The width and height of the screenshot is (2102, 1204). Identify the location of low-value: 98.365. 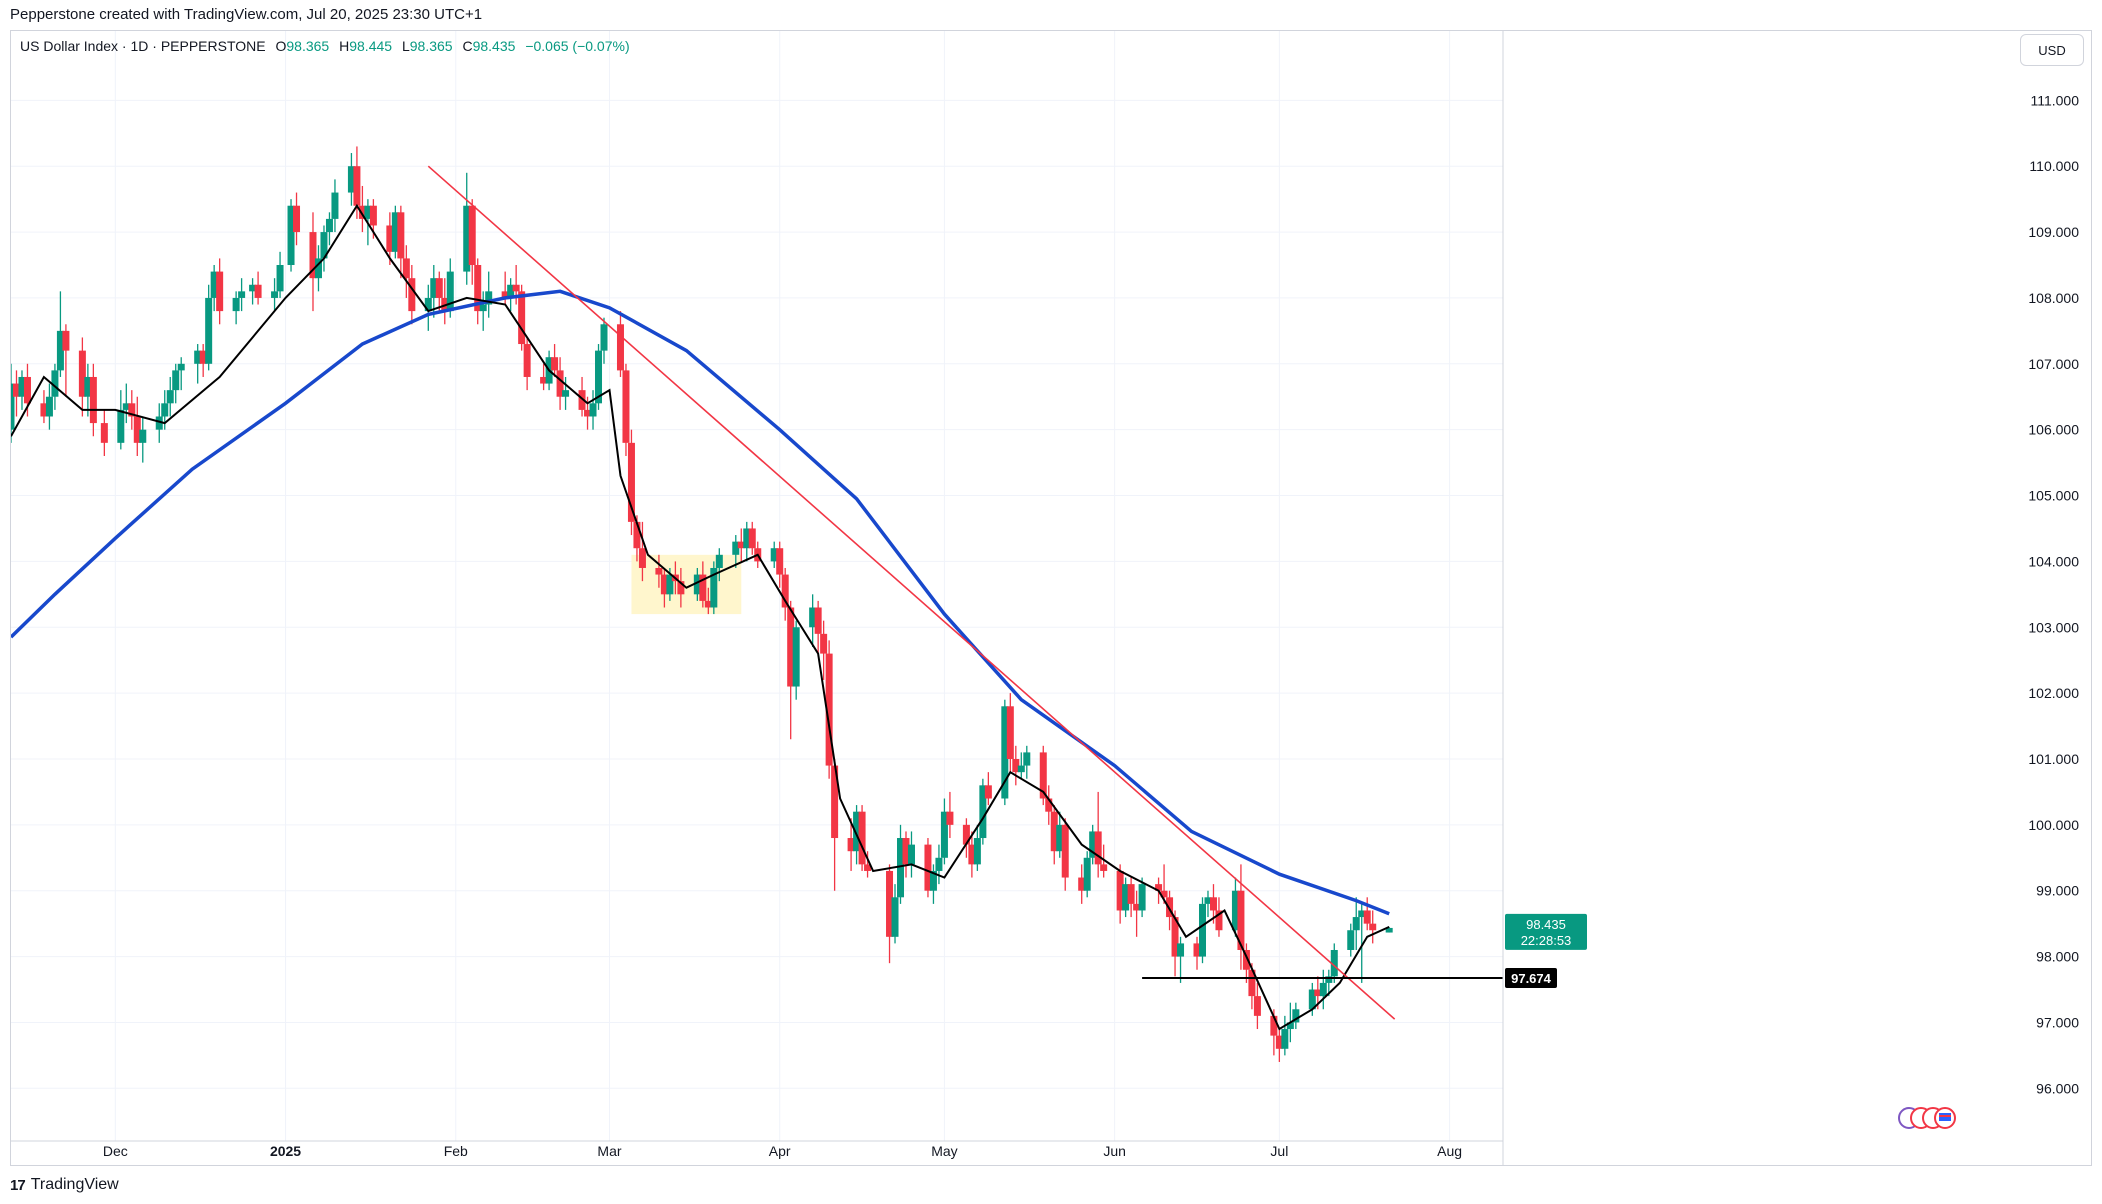
(431, 46).